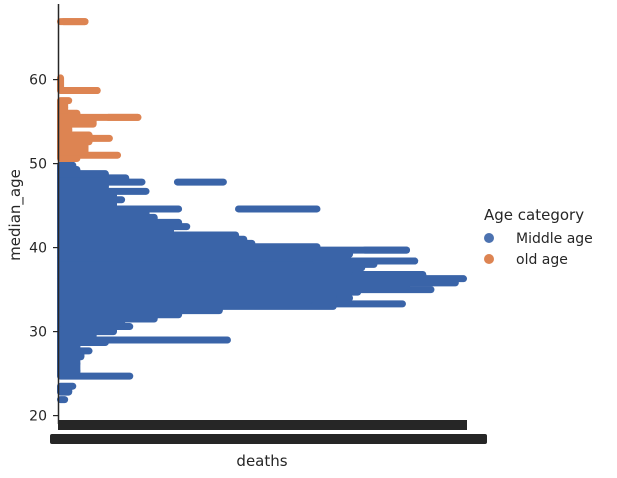 The width and height of the screenshot is (617, 478). Describe the element at coordinates (554, 239) in the screenshot. I see `legend-label-middle-age: Middle age` at that location.